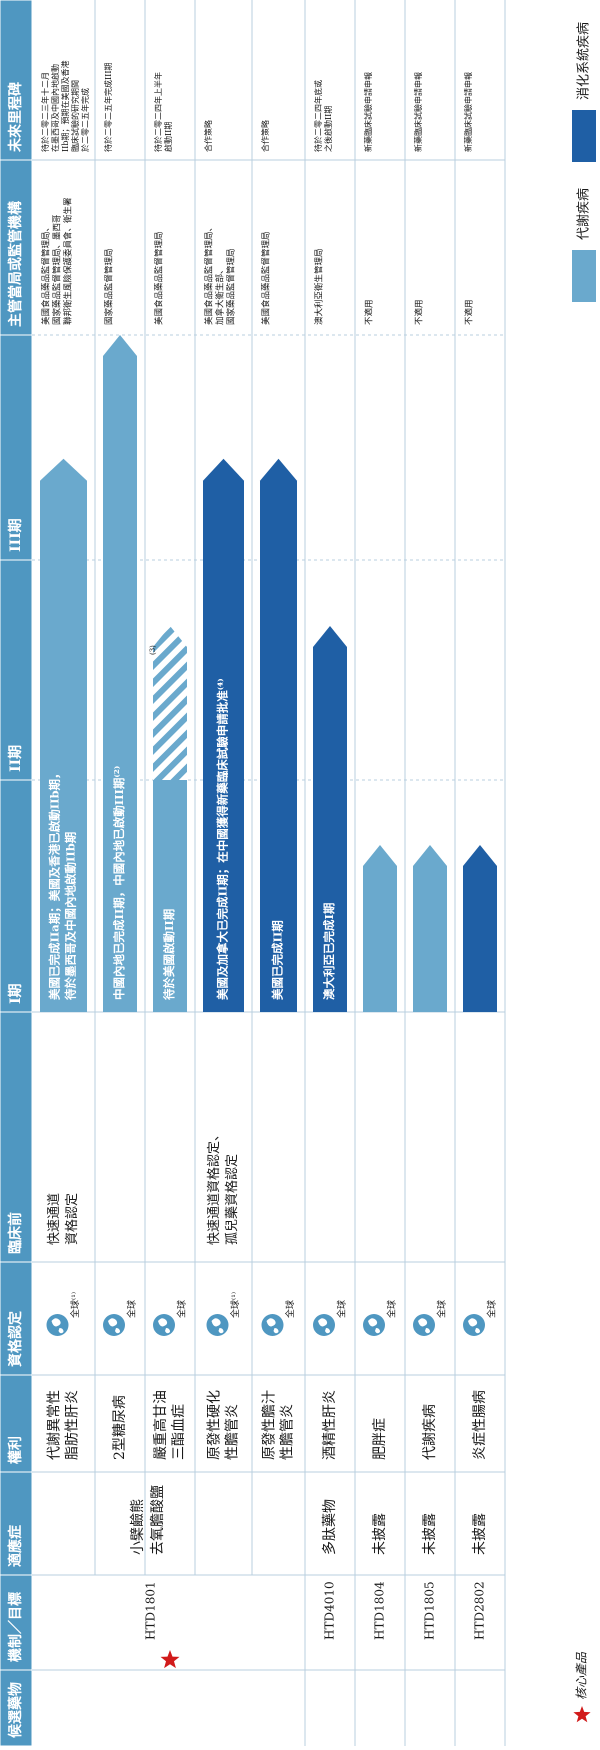 This screenshot has height=1750, width=600. What do you see at coordinates (71, 916) in the screenshot?
I see `bar-label: 待於墨西哥及中國內地啟動IIb期` at bounding box center [71, 916].